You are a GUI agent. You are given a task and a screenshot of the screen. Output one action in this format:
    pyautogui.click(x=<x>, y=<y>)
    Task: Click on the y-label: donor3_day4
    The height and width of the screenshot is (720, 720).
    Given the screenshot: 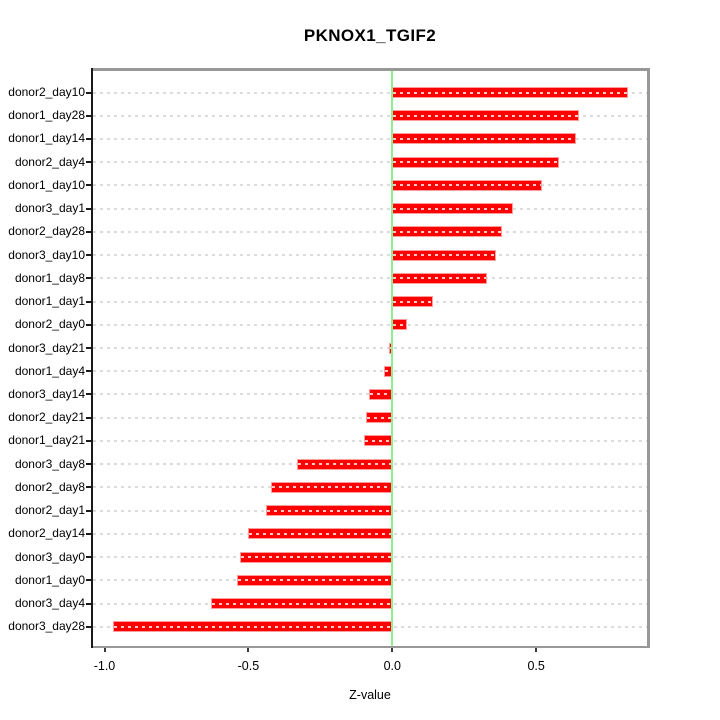 What is the action you would take?
    pyautogui.click(x=49, y=603)
    